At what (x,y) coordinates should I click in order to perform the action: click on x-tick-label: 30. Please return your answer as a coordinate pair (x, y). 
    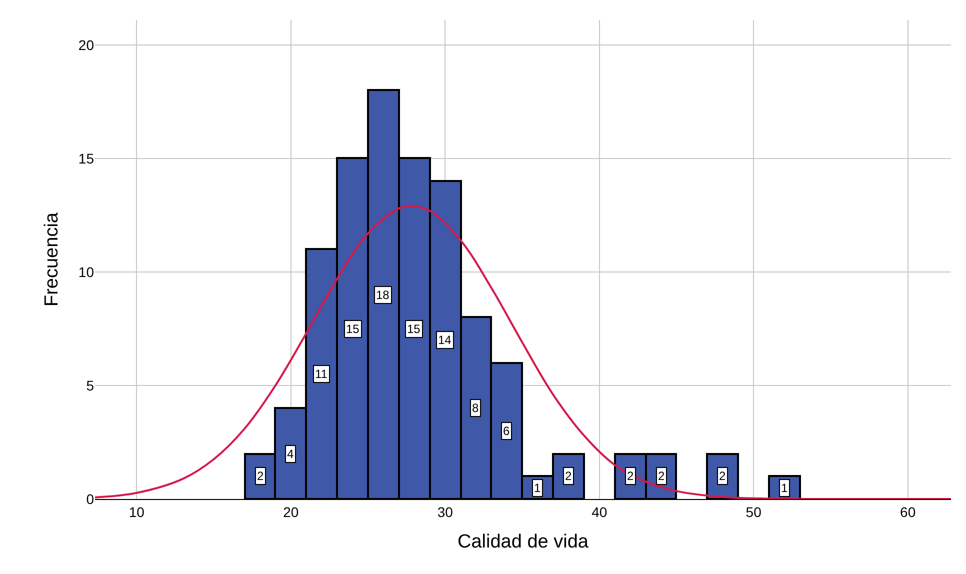
    Looking at the image, I should click on (445, 512).